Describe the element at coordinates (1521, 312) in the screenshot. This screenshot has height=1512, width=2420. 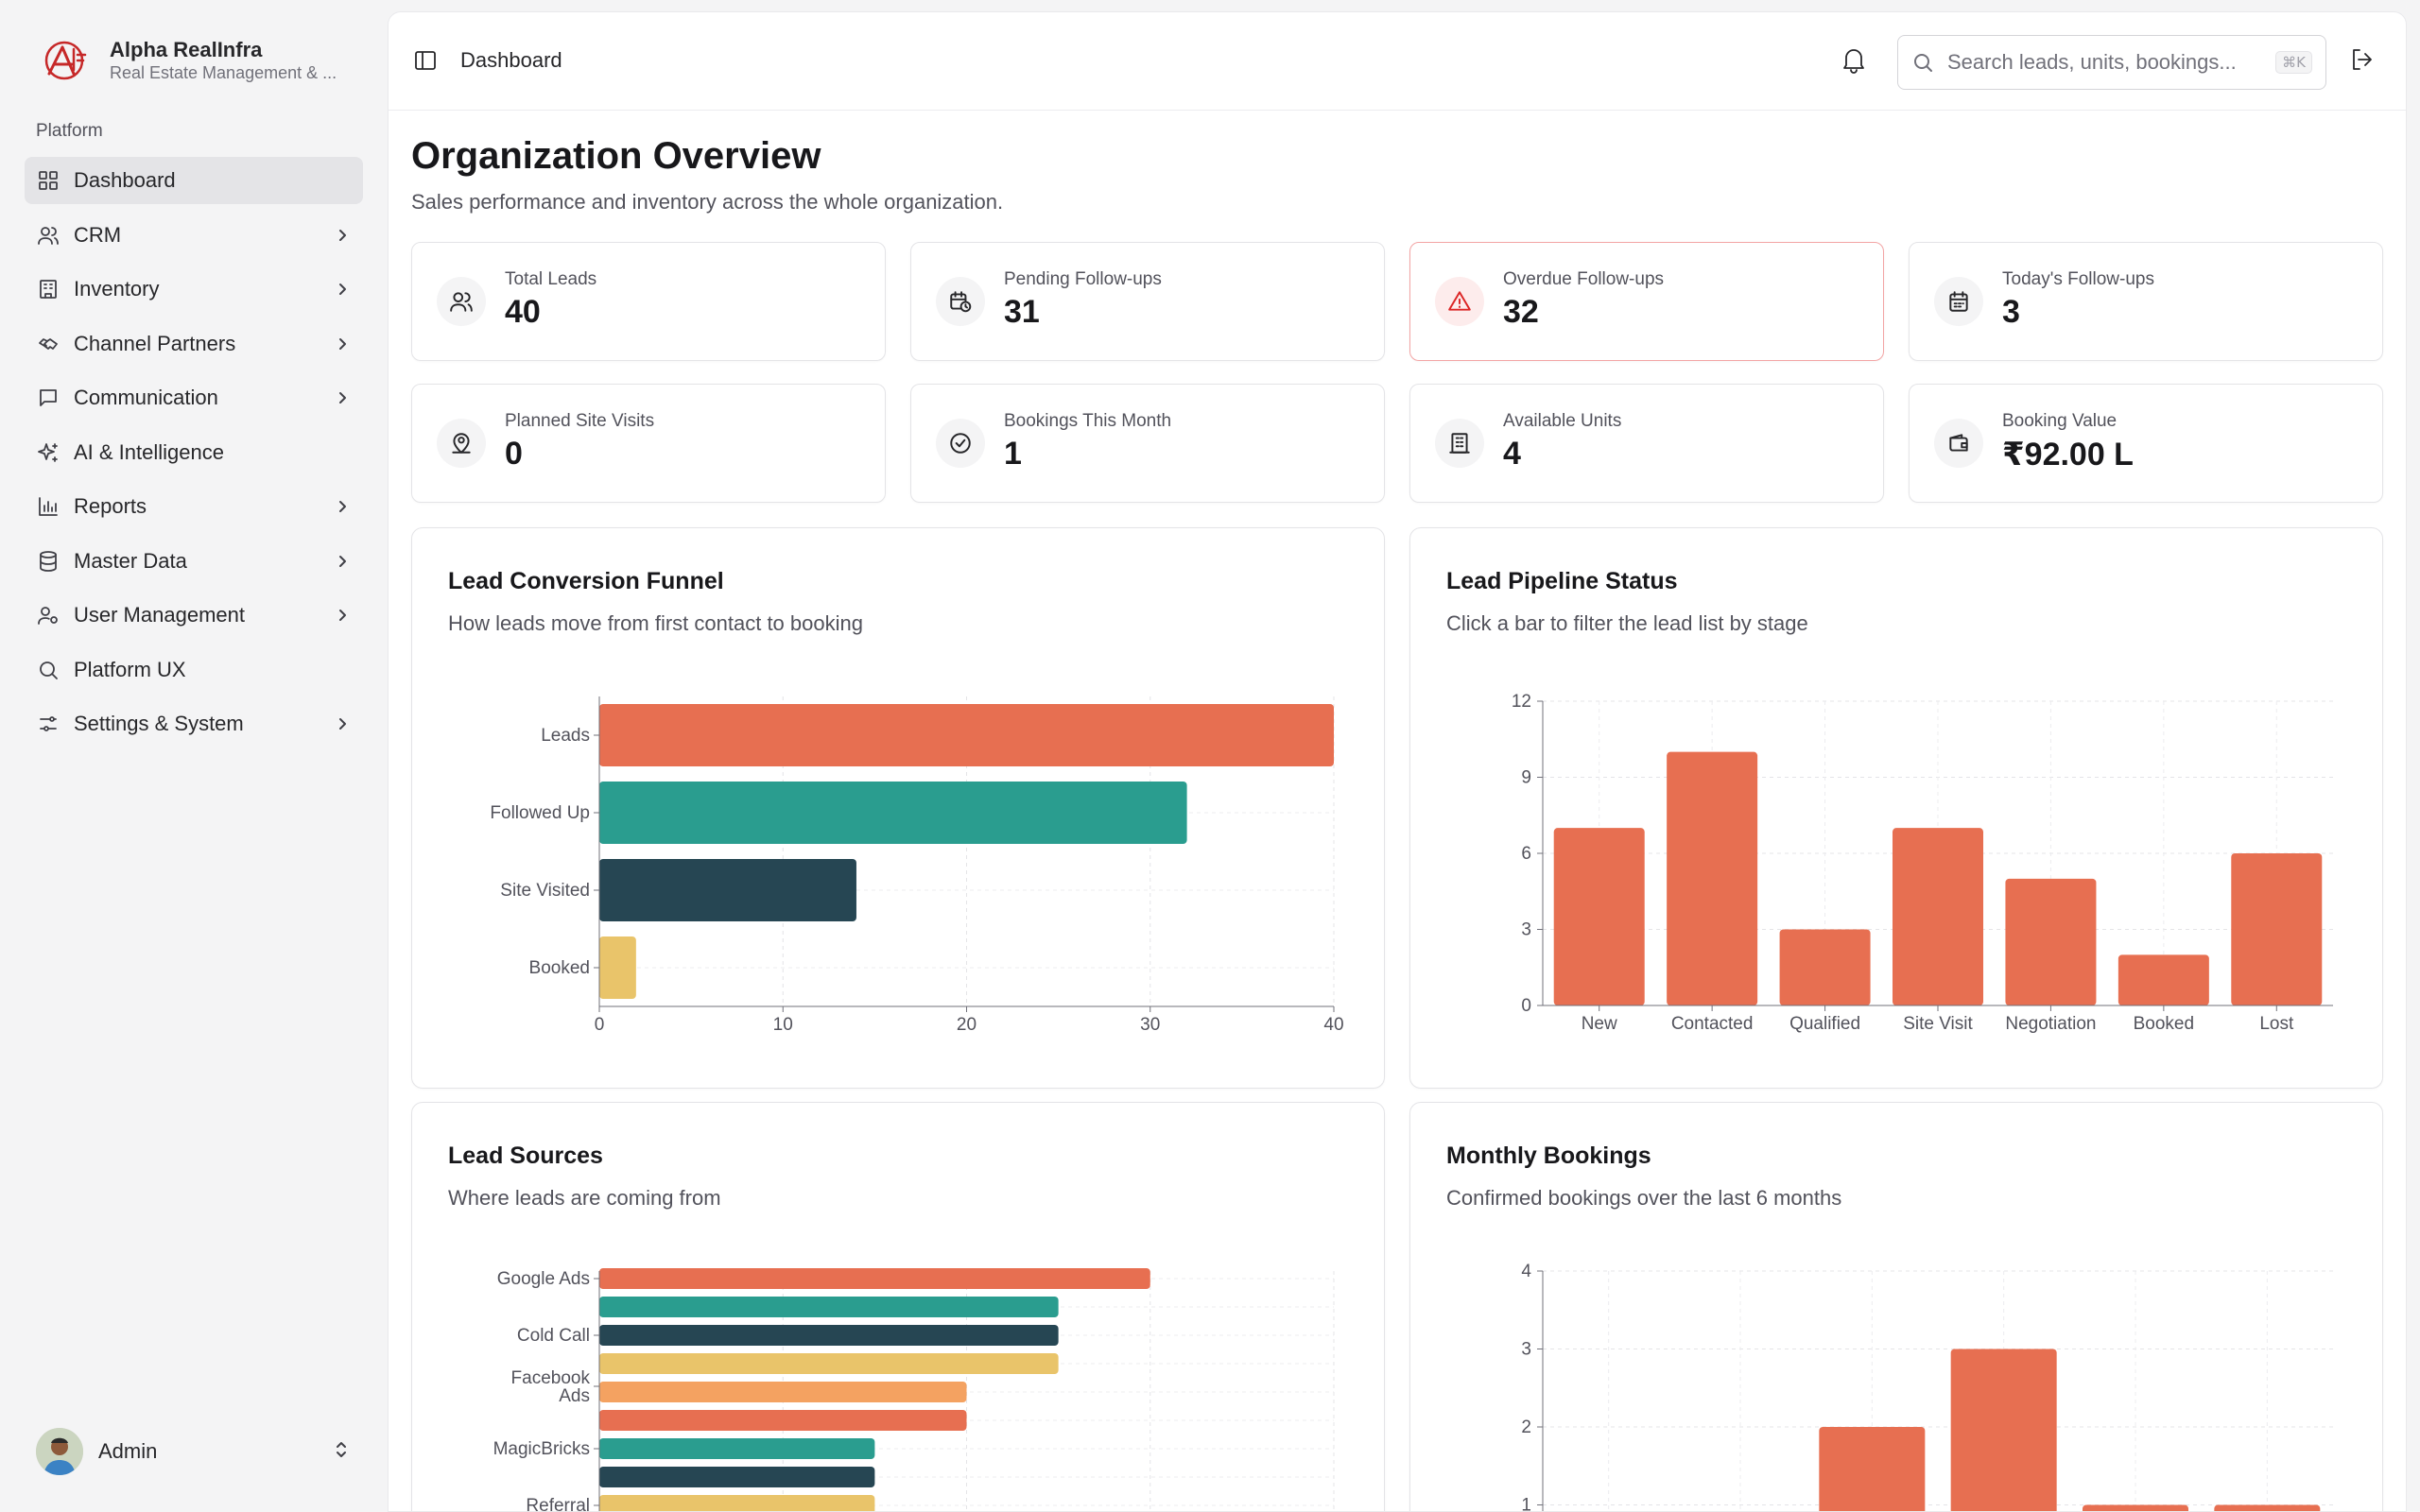
I see `stat-value: 32` at that location.